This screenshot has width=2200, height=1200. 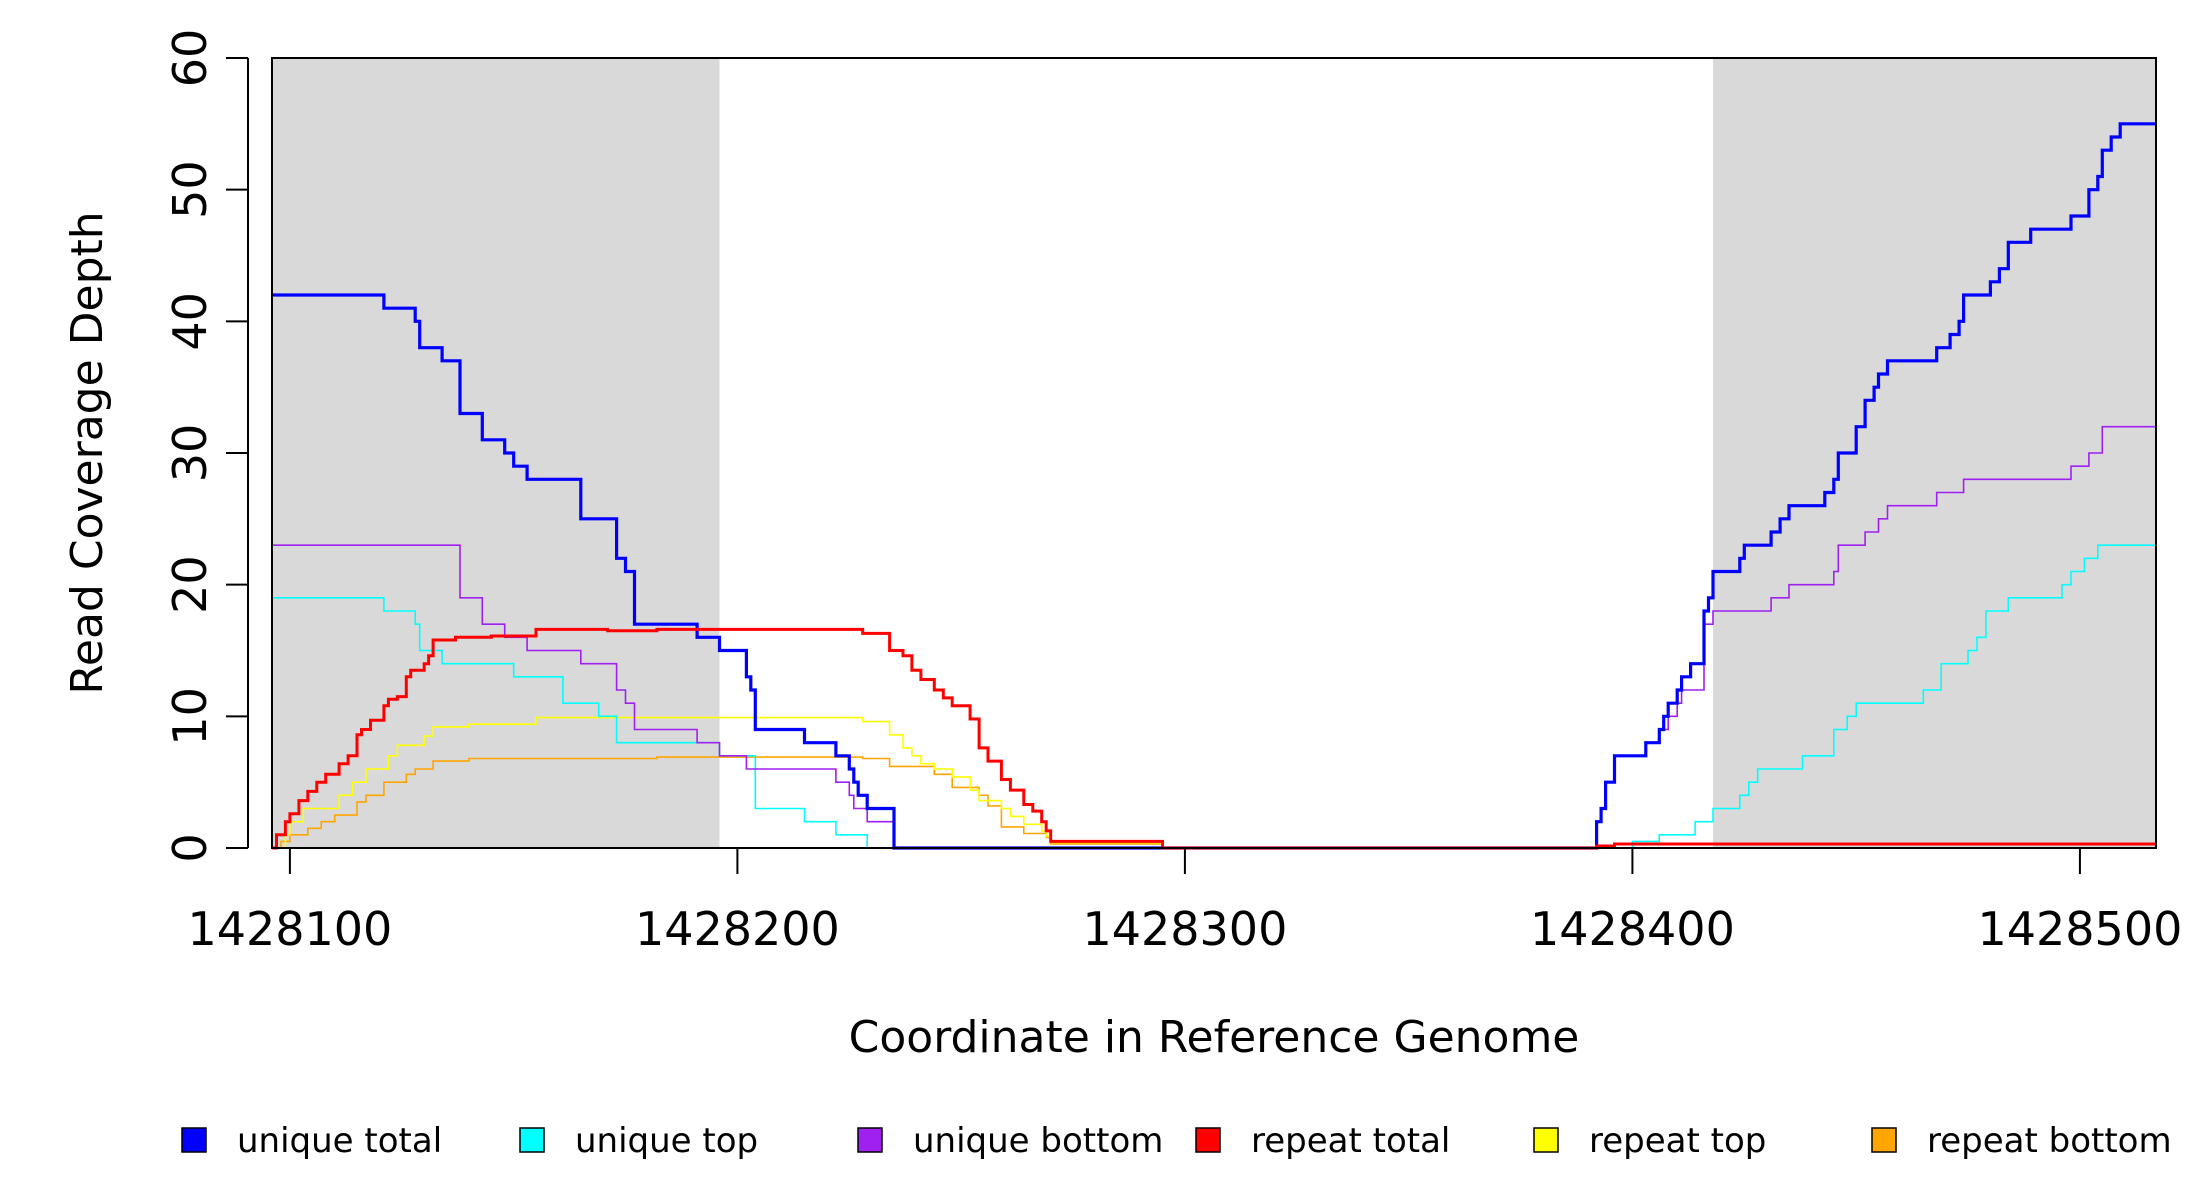 I want to click on legend-label: repeat top, so click(x=1677, y=1141).